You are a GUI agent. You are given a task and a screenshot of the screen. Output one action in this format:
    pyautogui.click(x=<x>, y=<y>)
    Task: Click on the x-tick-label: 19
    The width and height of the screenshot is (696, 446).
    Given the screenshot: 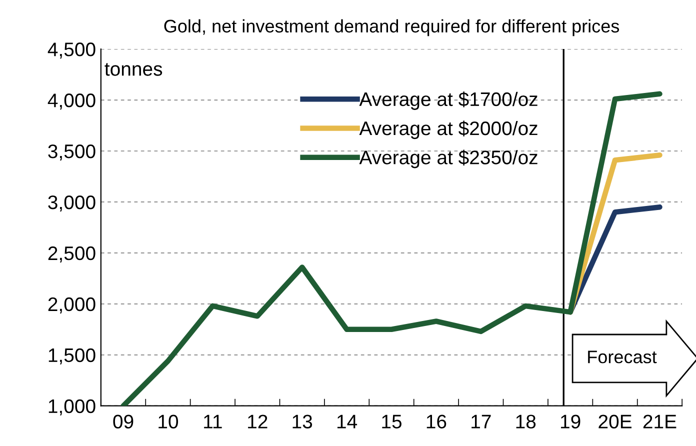 What is the action you would take?
    pyautogui.click(x=570, y=421)
    